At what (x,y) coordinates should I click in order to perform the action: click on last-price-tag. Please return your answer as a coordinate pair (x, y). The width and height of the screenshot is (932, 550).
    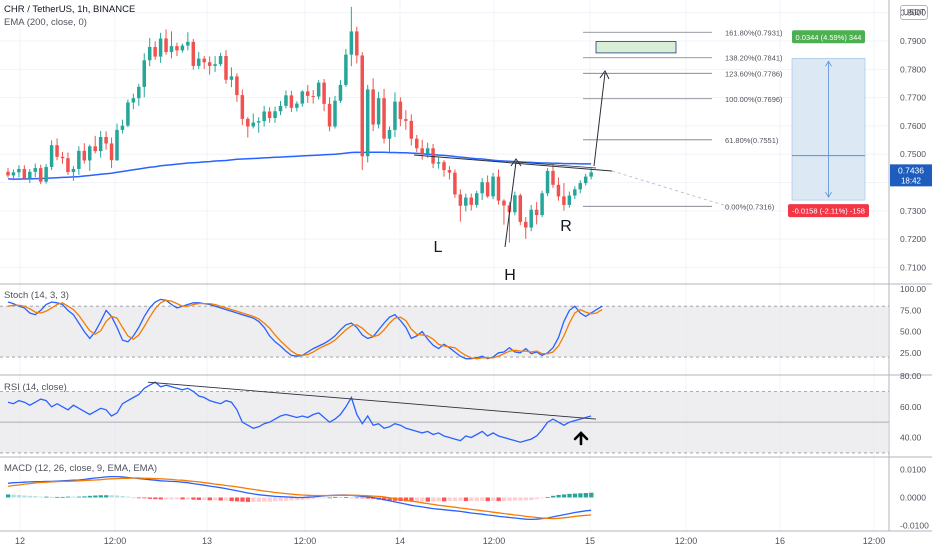
    Looking at the image, I should click on (911, 175).